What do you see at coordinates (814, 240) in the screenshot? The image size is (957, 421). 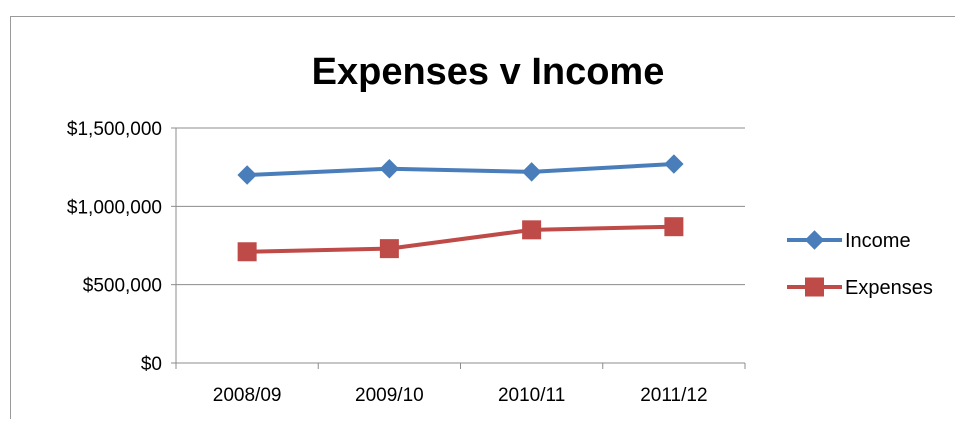 I see `legend-marker-income` at bounding box center [814, 240].